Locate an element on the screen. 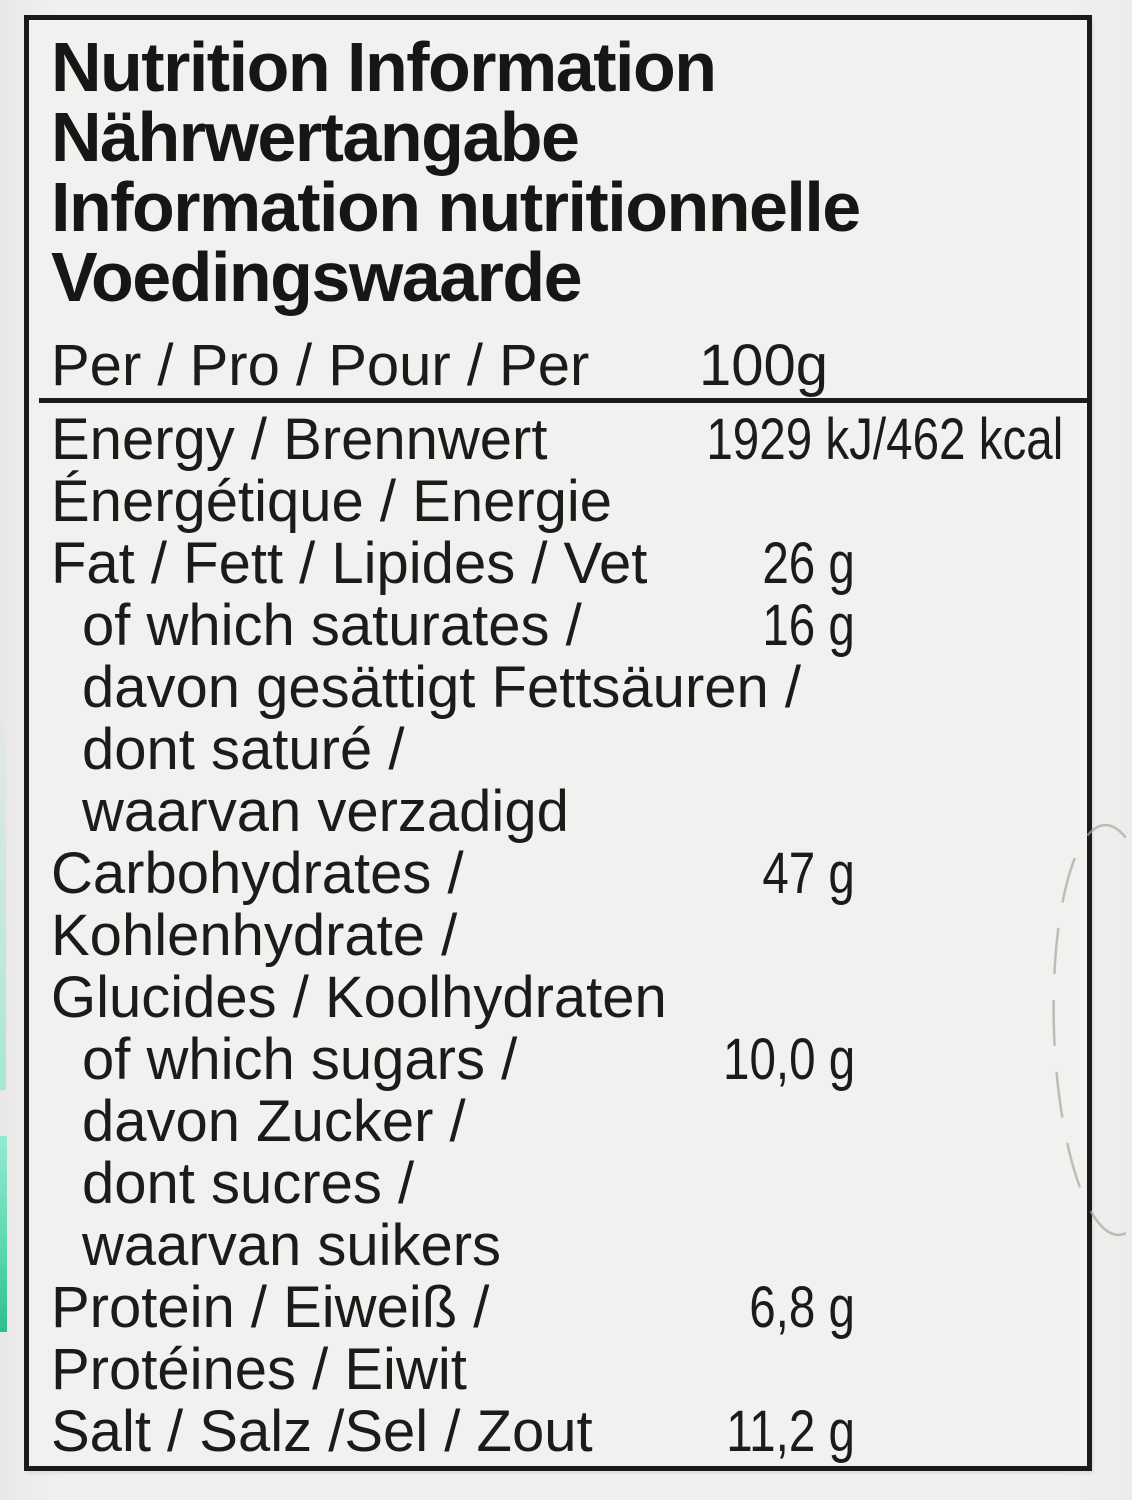 The width and height of the screenshot is (1132, 1500). row-value: 1929 kJ/462 kcal is located at coordinates (884, 439).